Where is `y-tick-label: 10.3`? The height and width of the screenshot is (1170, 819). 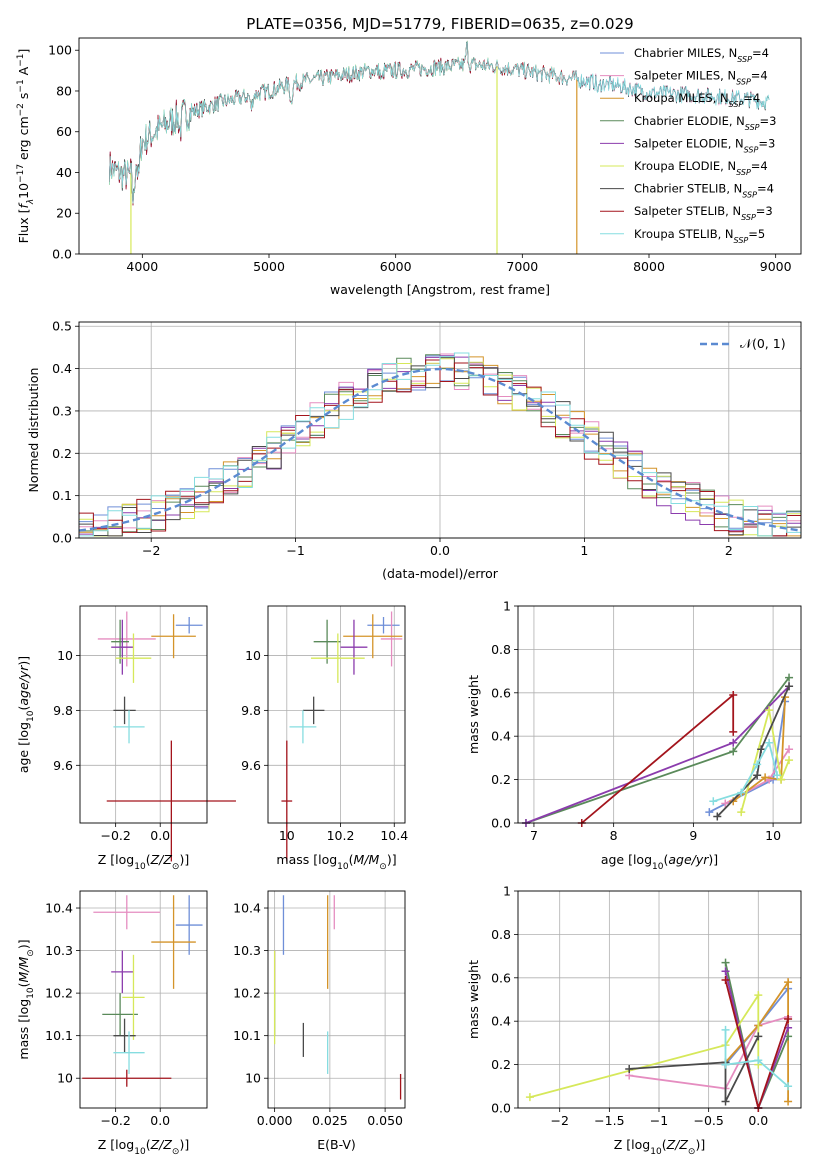
y-tick-label: 10.3 is located at coordinates (247, 950).